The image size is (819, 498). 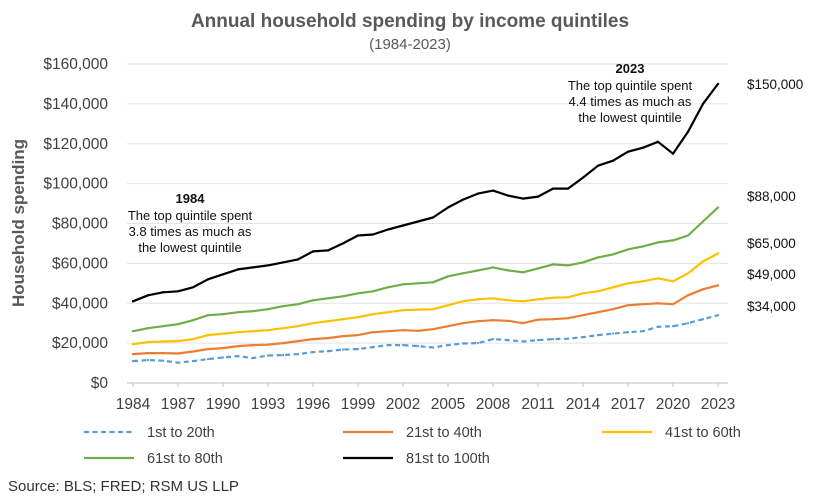 What do you see at coordinates (628, 404) in the screenshot?
I see `x-tick-label: 2017` at bounding box center [628, 404].